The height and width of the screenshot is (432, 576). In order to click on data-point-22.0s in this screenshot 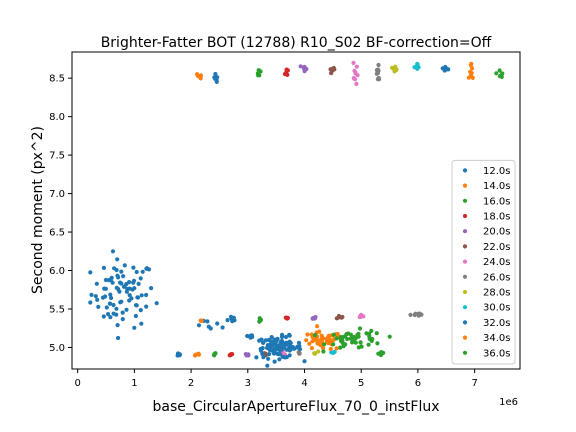, I will do `click(334, 68)`.